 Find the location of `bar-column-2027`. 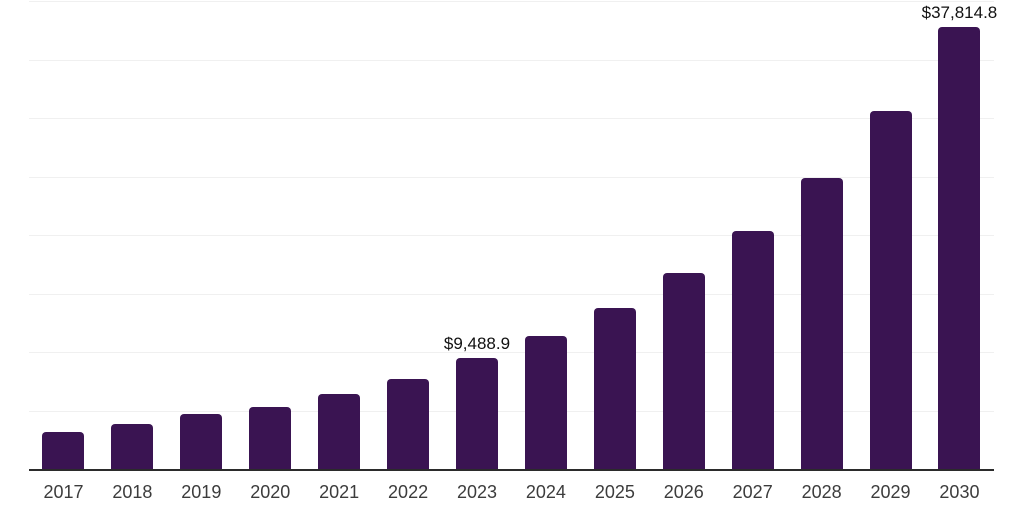

bar-column-2027 is located at coordinates (752, 235).